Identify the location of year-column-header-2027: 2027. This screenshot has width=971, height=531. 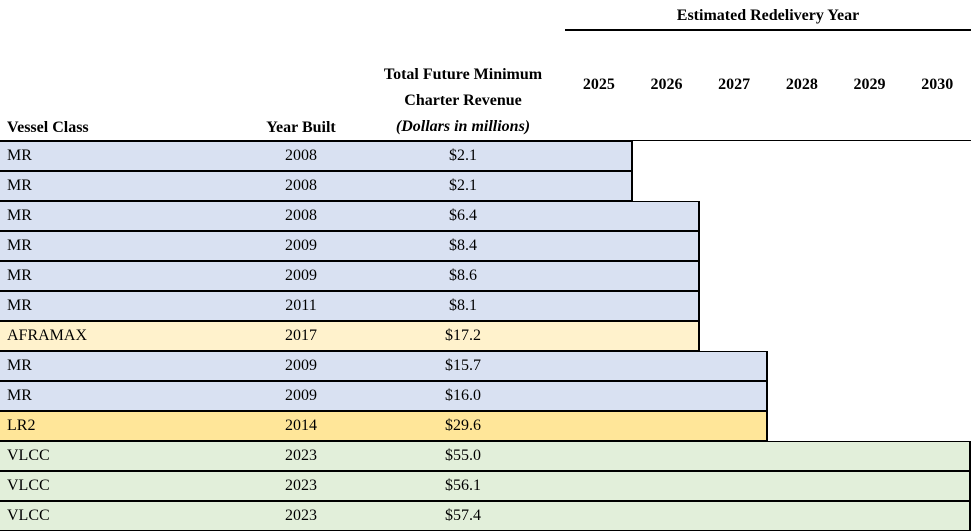
(734, 84).